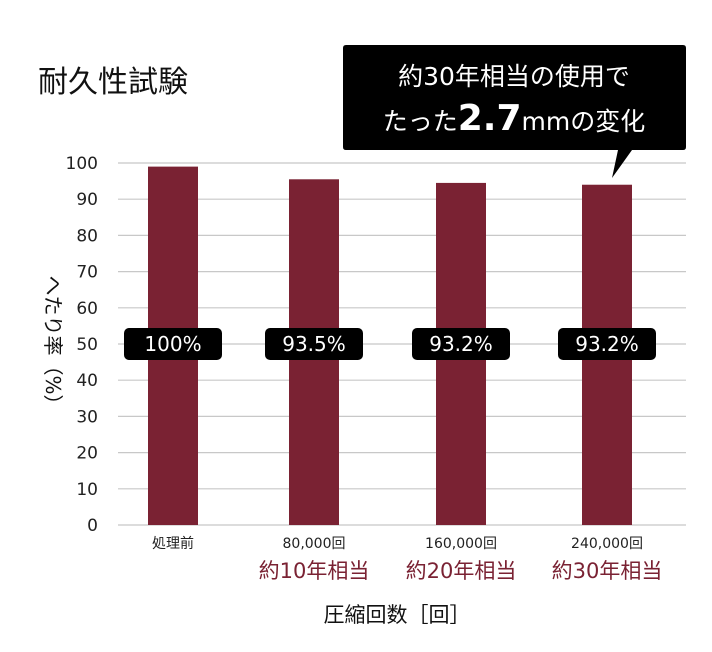 This screenshot has width=712, height=652. What do you see at coordinates (87, 490) in the screenshot?
I see `y-tick-label: 10` at bounding box center [87, 490].